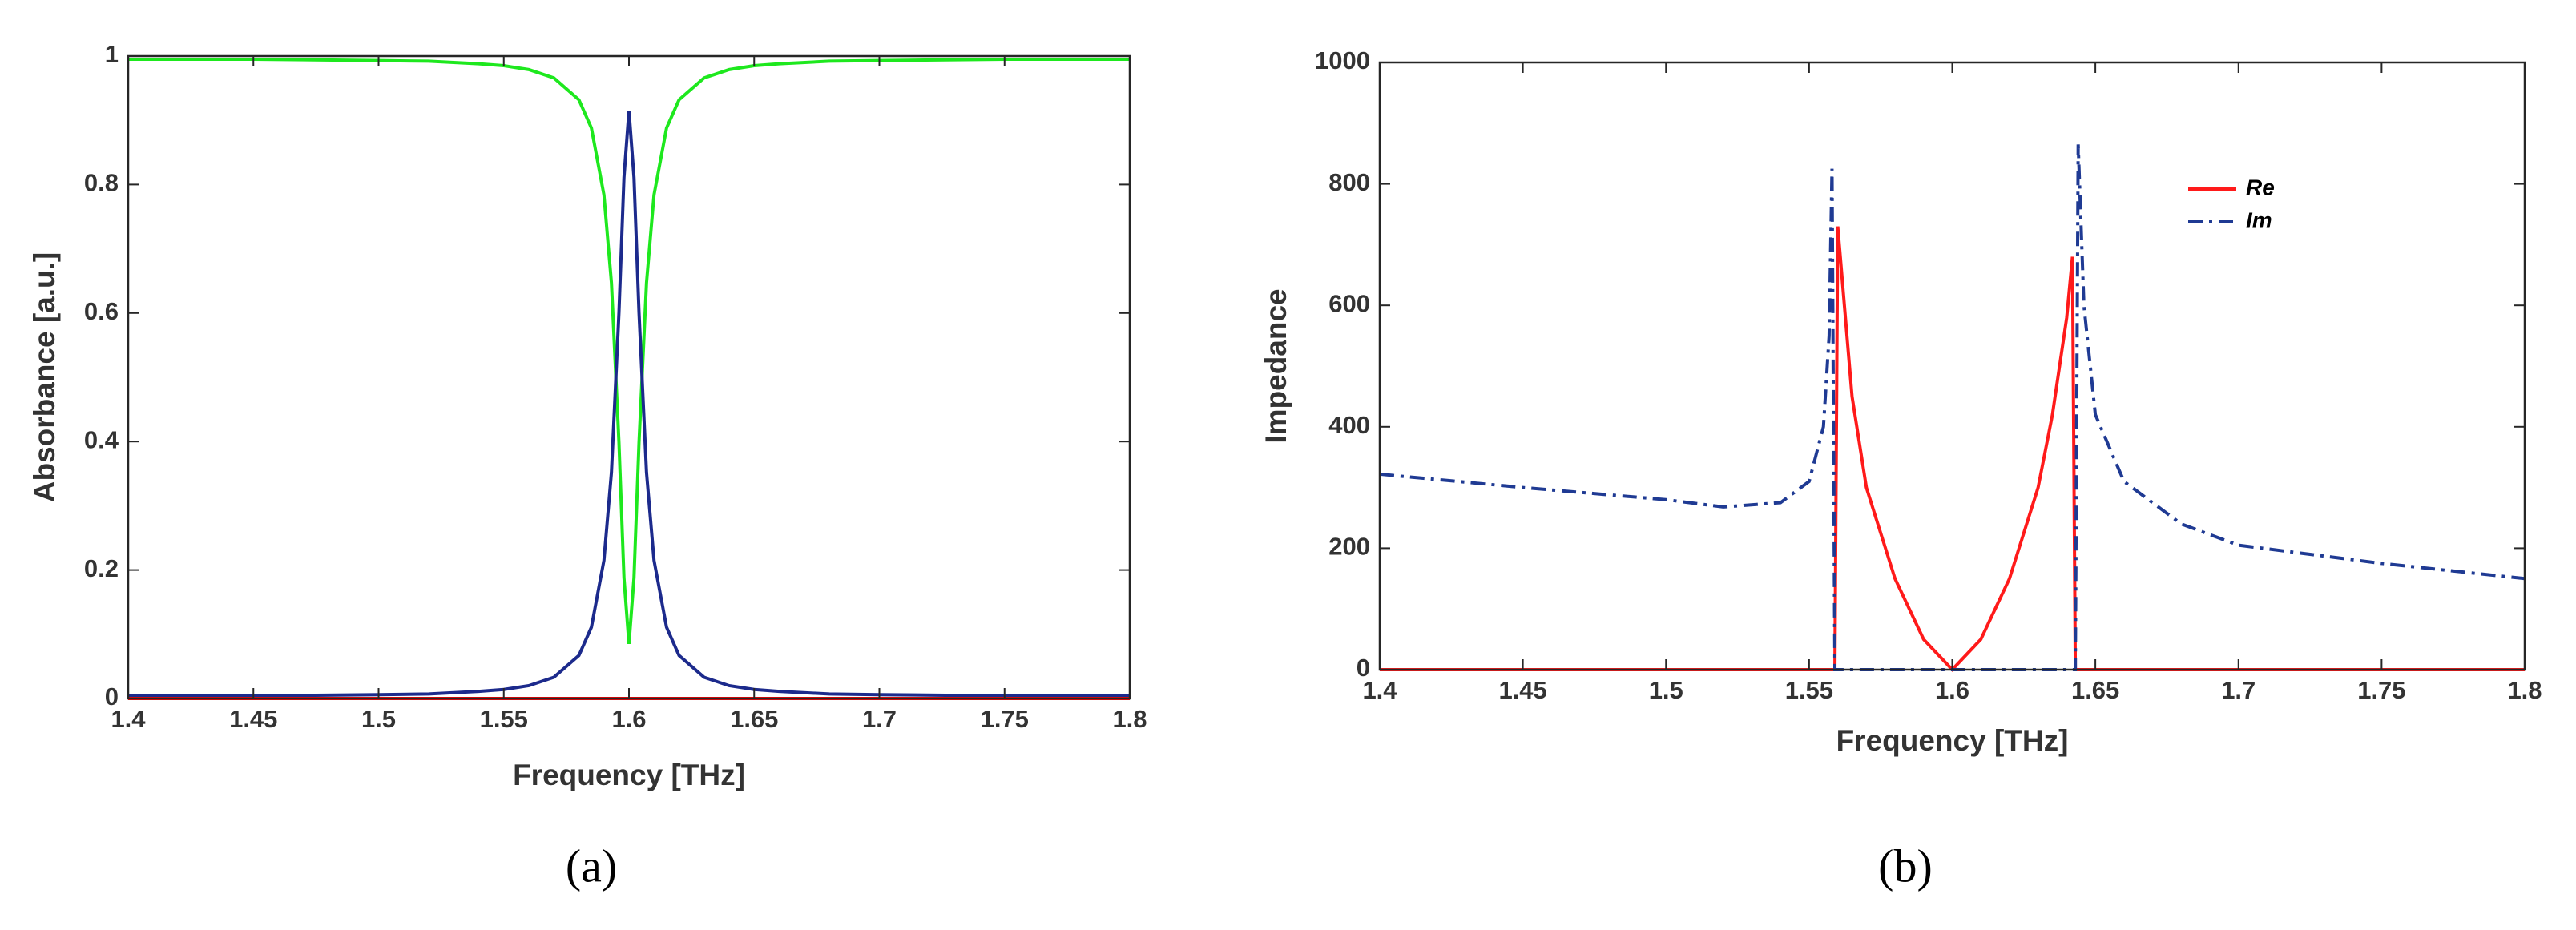 This screenshot has height=930, width=2576. Describe the element at coordinates (591, 866) in the screenshot. I see `caption: (a)` at that location.